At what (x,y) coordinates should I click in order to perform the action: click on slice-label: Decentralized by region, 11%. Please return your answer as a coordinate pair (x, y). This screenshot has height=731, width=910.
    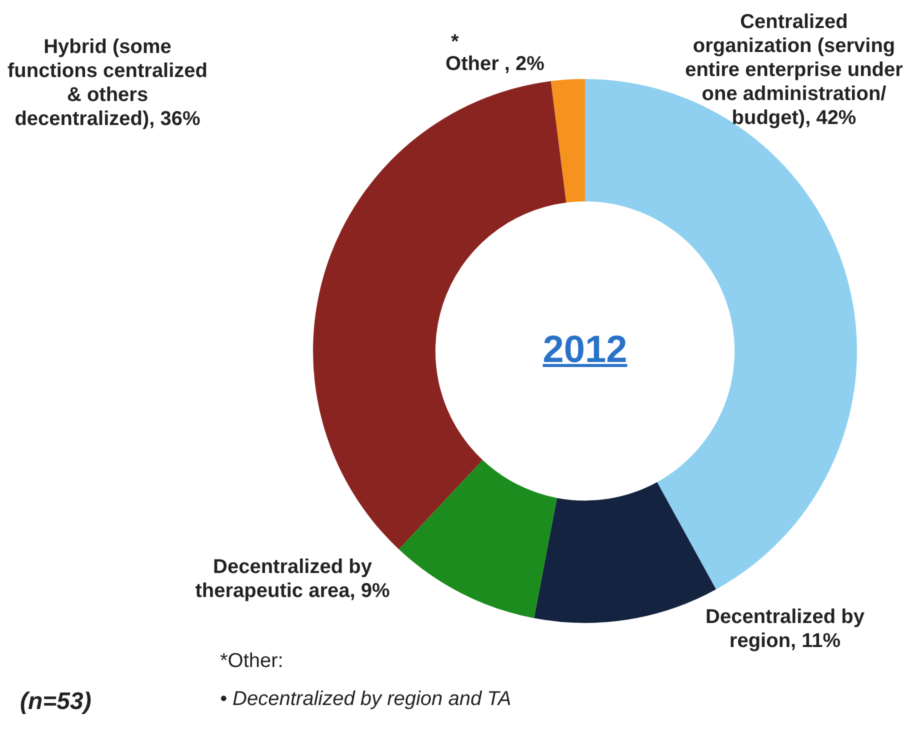
    Looking at the image, I should click on (785, 629).